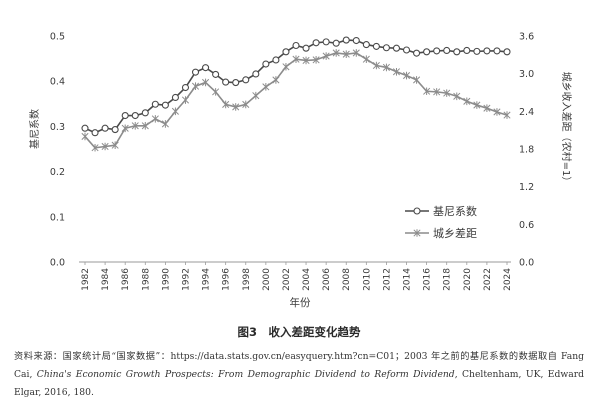 The height and width of the screenshot is (415, 598). Describe the element at coordinates (526, 225) in the screenshot. I see `y-right-tick-label: 0.6` at that location.